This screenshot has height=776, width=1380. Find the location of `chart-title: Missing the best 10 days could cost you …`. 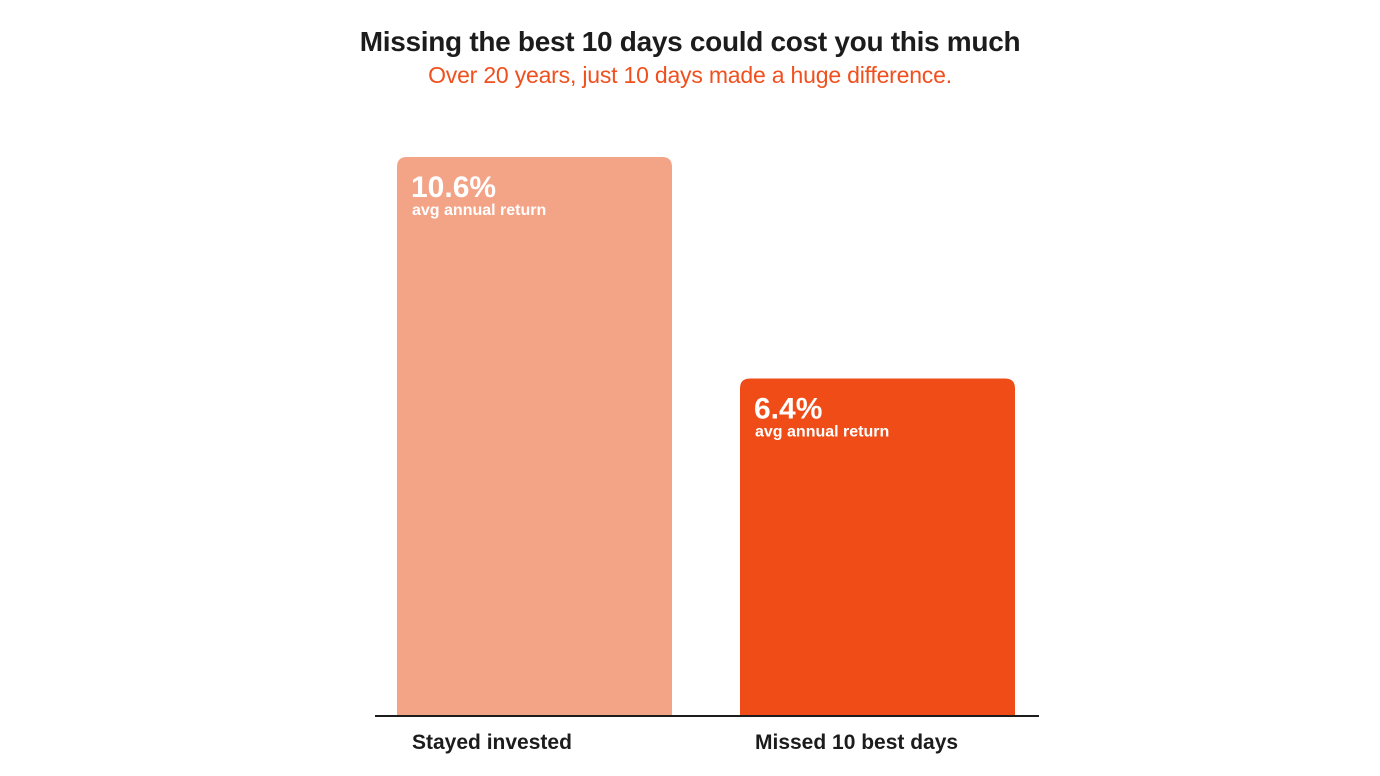

chart-title: Missing the best 10 days could cost you … is located at coordinates (690, 41).